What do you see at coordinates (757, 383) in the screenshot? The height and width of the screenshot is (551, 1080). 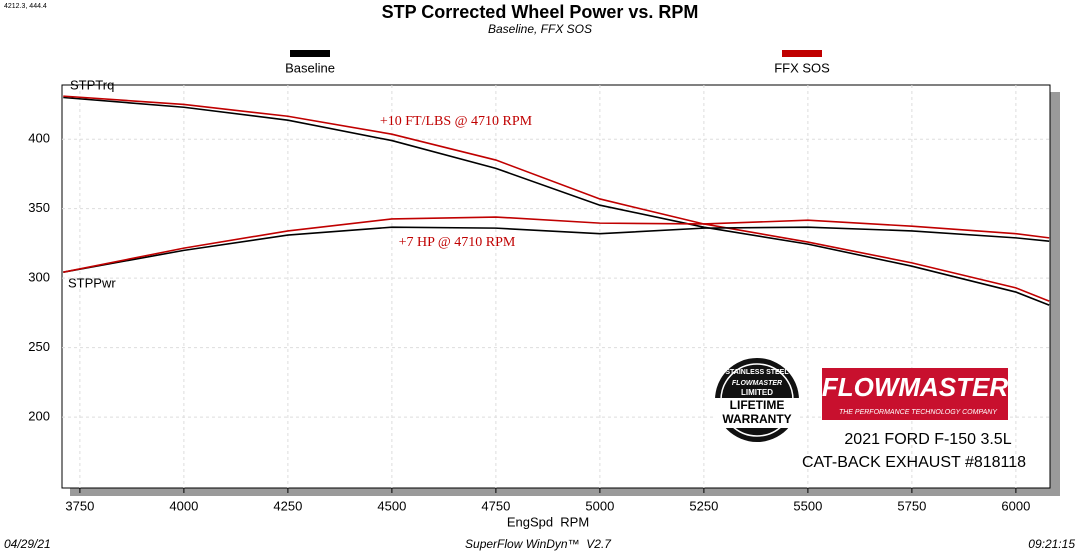 I see `badge-text: FLOWMASTER` at bounding box center [757, 383].